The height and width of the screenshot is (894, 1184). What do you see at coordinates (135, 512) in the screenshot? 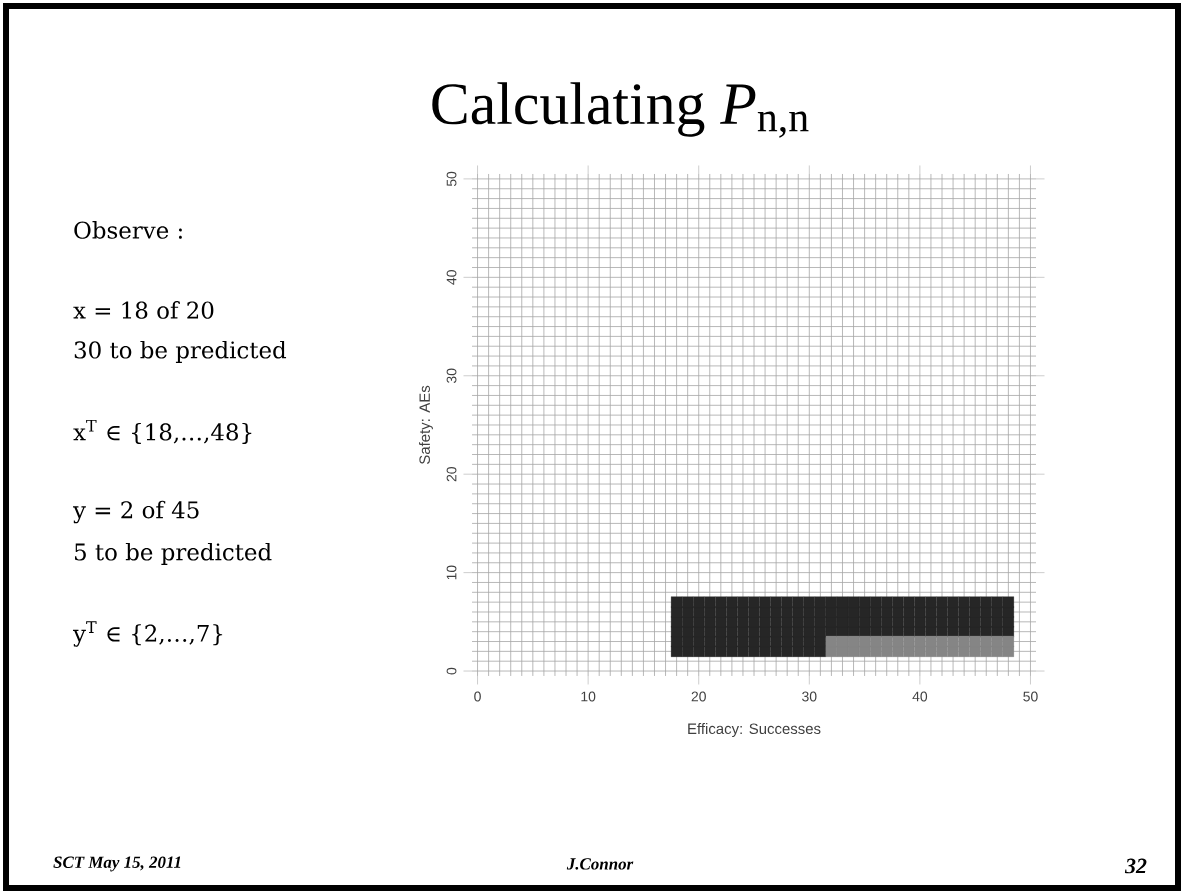
I see `text: y = 2 of 45` at bounding box center [135, 512].